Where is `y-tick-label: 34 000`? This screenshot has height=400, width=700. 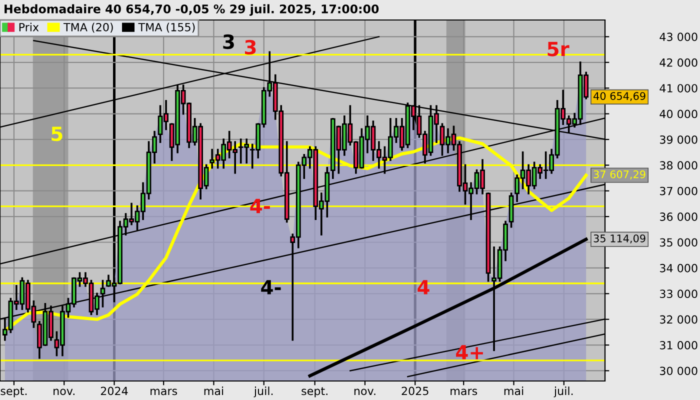
y-tick-label: 34 000 is located at coordinates (679, 268).